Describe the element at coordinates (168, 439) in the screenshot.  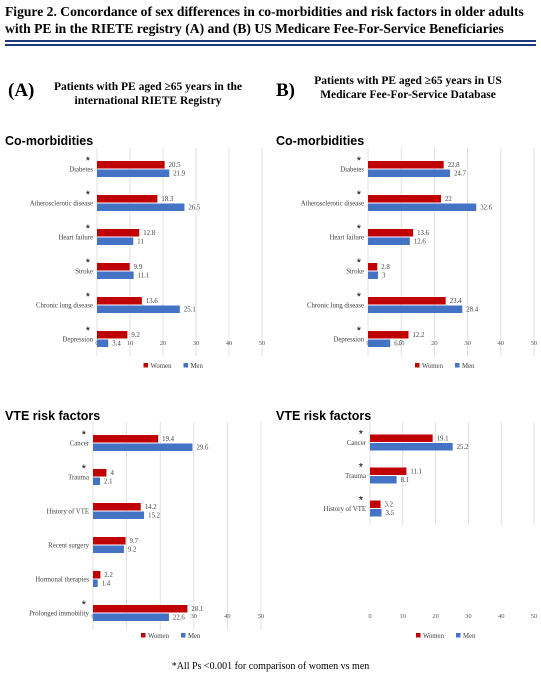
I see `data-label-women: 19.4` at that location.